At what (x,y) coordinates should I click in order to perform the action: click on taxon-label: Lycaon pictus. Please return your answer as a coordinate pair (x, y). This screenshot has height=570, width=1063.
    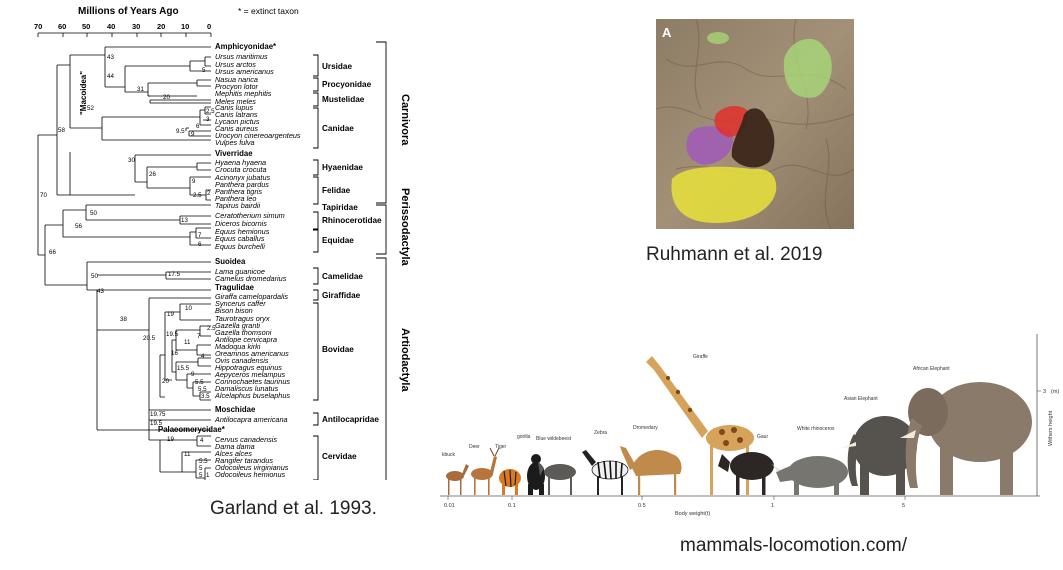
    Looking at the image, I should click on (237, 121).